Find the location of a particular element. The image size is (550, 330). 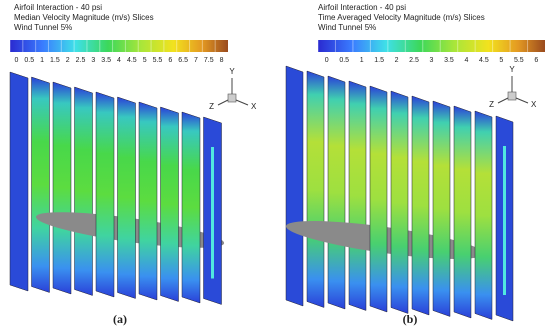

colorbar-label: 6.5 is located at coordinates (183, 60).